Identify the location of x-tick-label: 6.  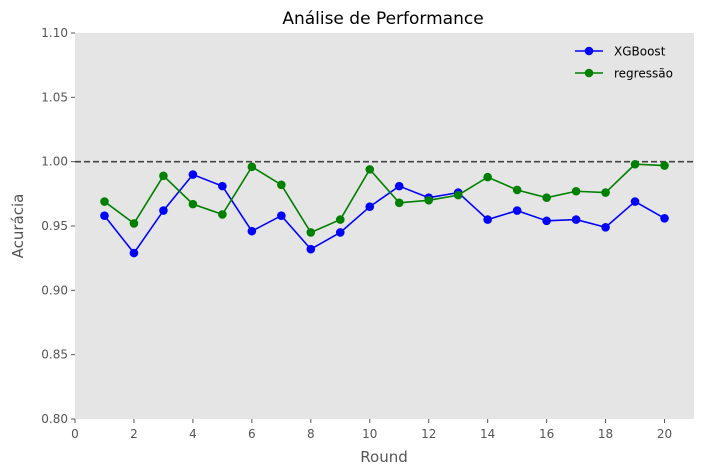
(252, 434).